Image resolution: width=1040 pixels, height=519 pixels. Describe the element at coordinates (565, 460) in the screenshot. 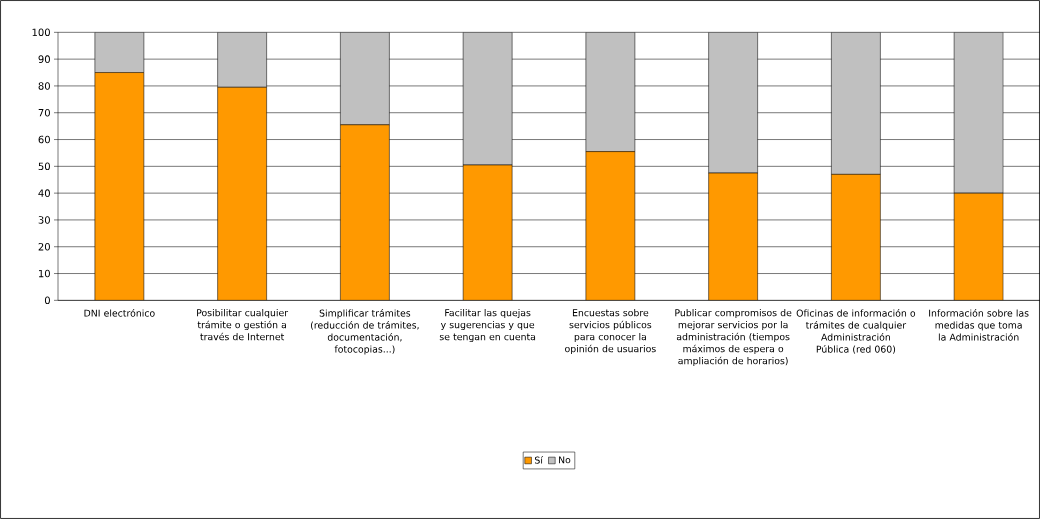

I see `legend-label: No` at that location.